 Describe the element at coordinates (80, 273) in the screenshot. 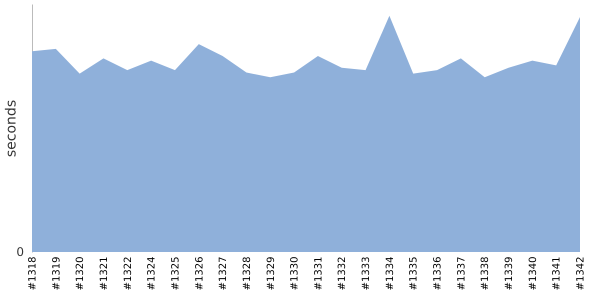

I see `x-tick-label: #1320` at that location.